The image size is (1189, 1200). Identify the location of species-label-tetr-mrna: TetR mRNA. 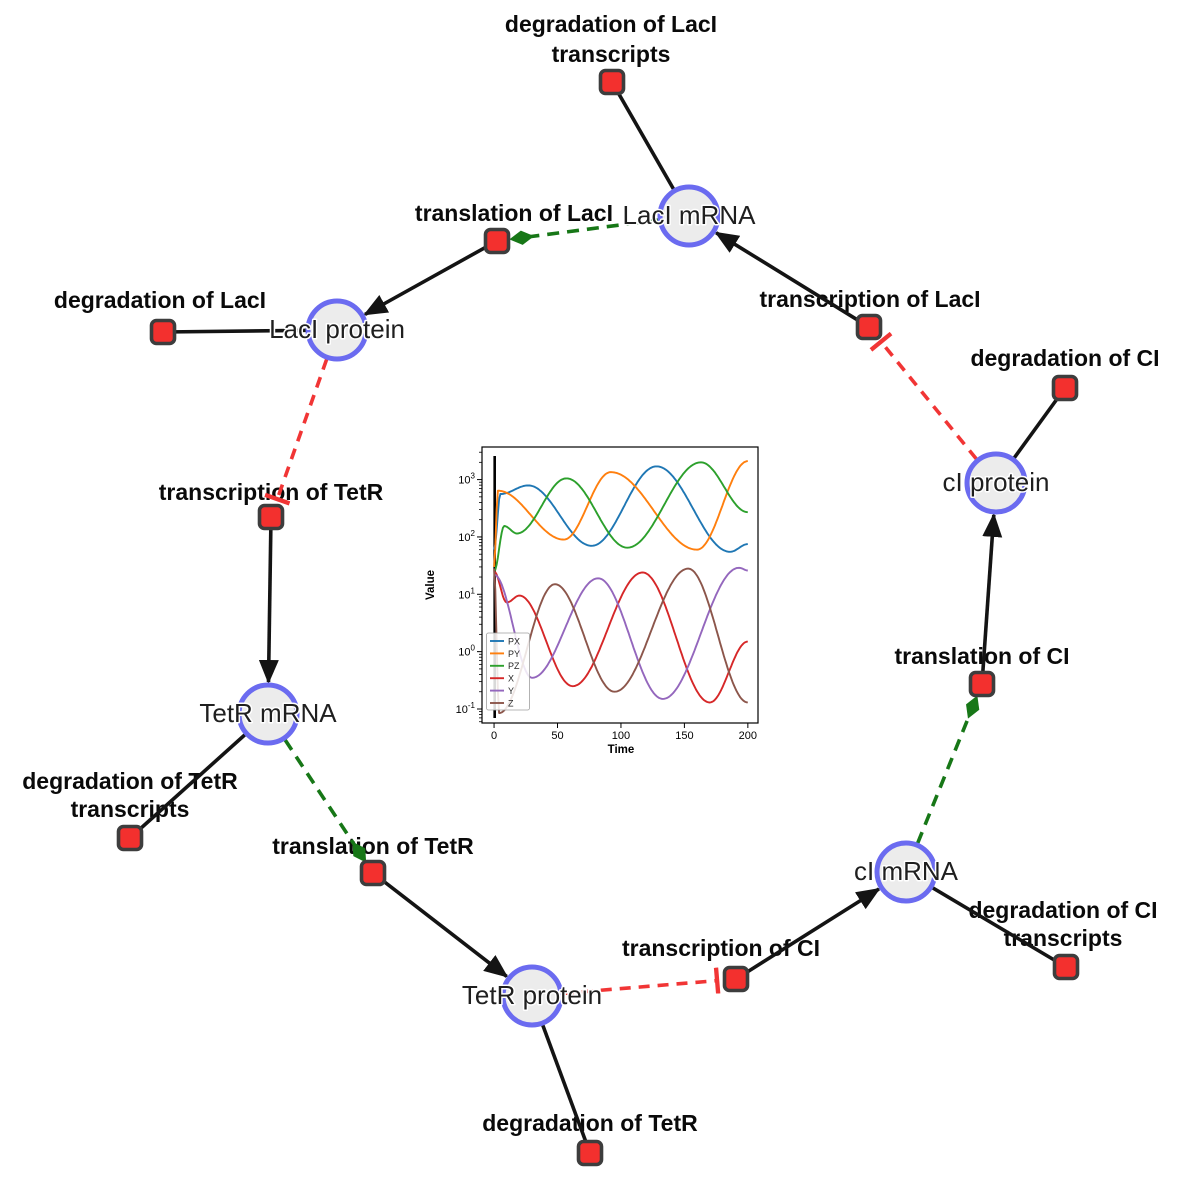
(268, 713).